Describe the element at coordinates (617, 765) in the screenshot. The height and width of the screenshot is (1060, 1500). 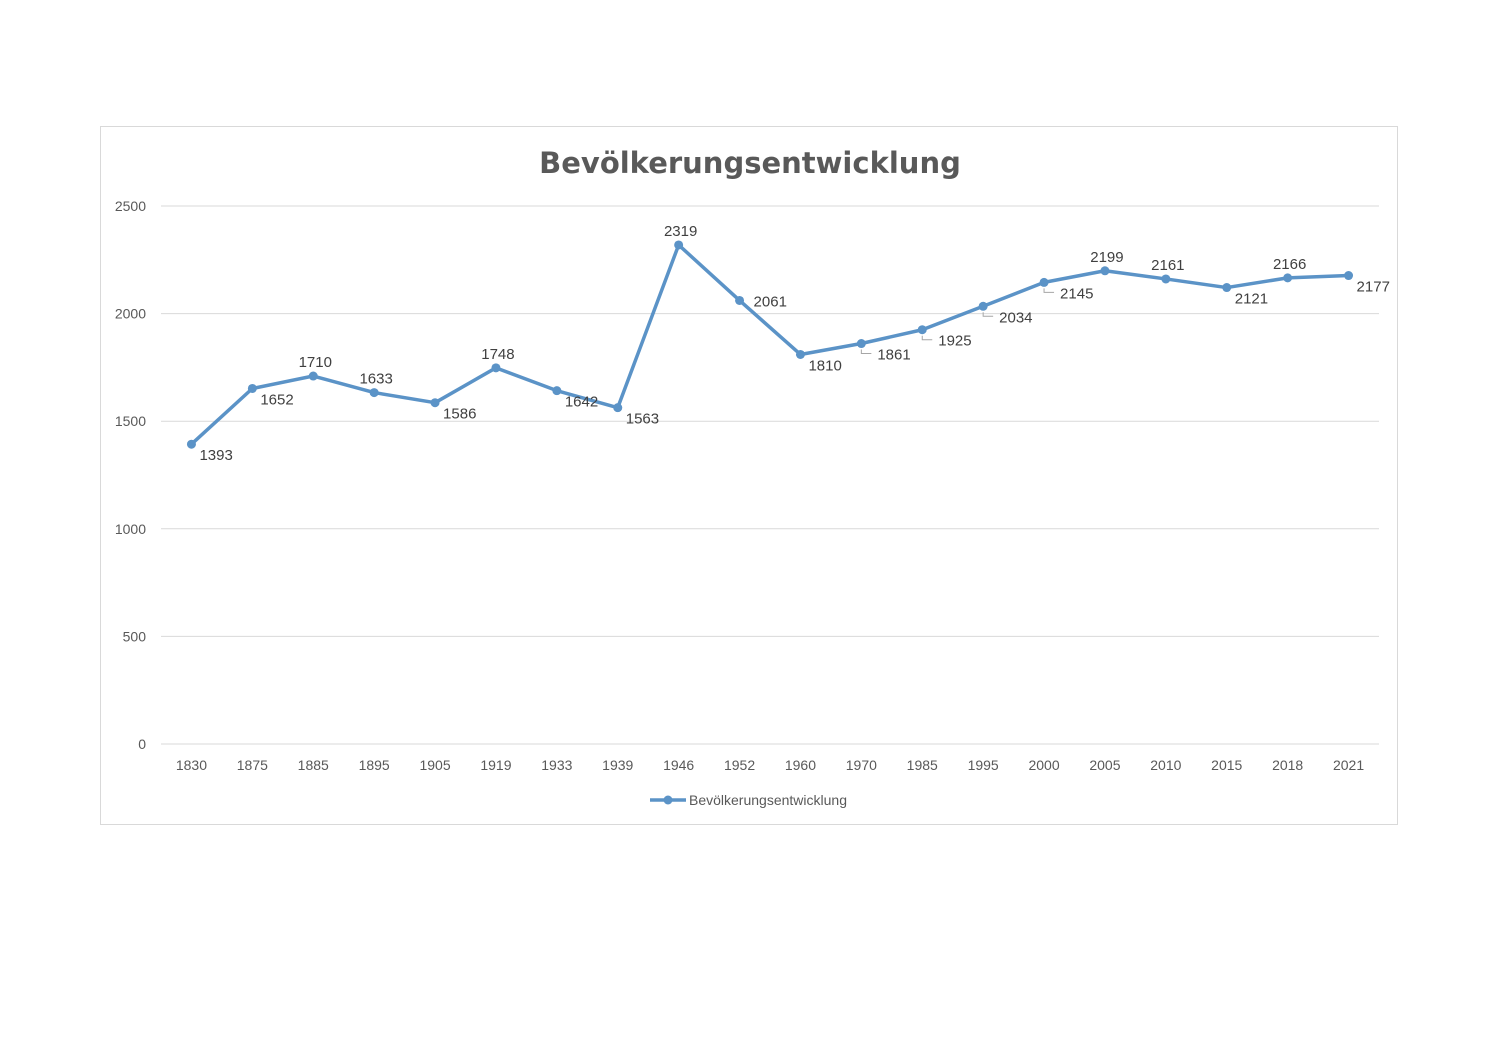
I see `x-tick-label: 1939` at that location.